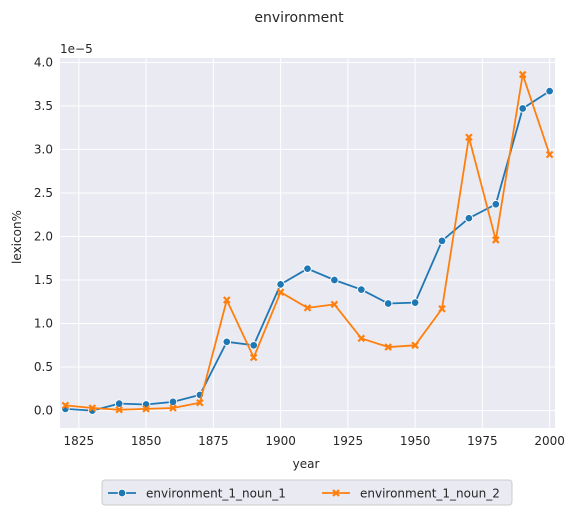  I want to click on x-tick-label: 1850, so click(146, 441).